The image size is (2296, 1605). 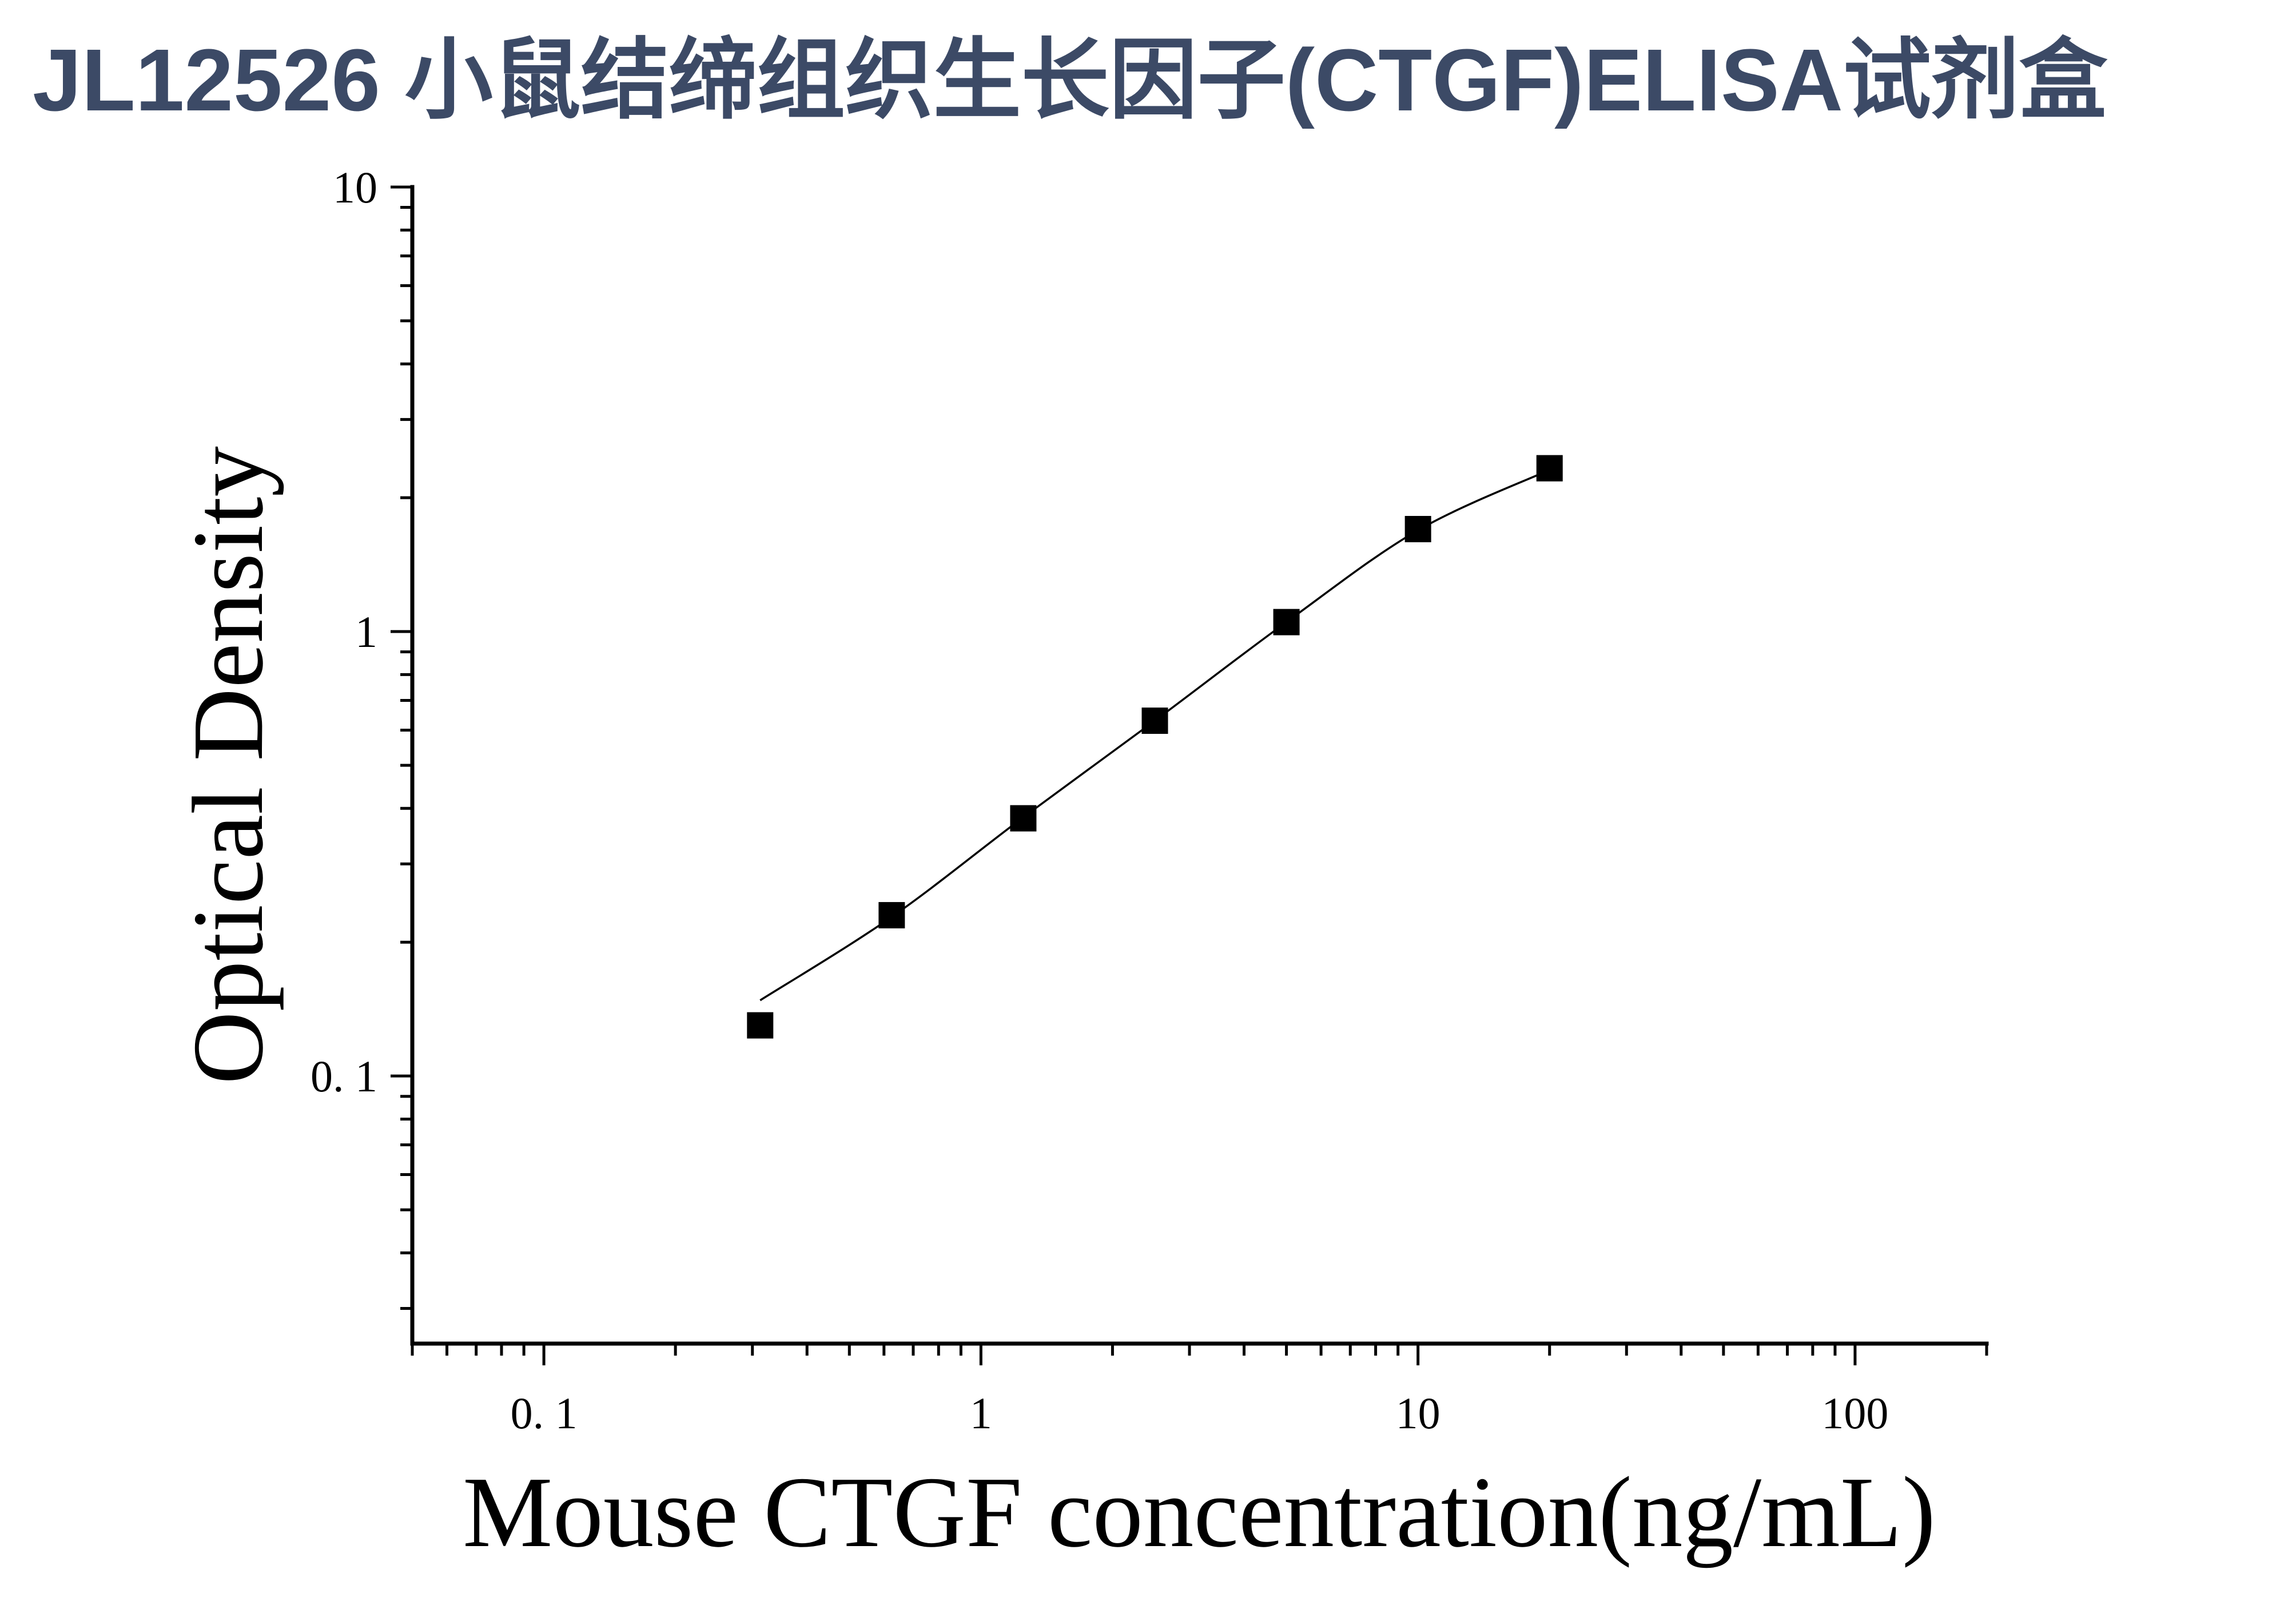 What do you see at coordinates (981, 1413) in the screenshot?
I see `x-tick-label: 1` at bounding box center [981, 1413].